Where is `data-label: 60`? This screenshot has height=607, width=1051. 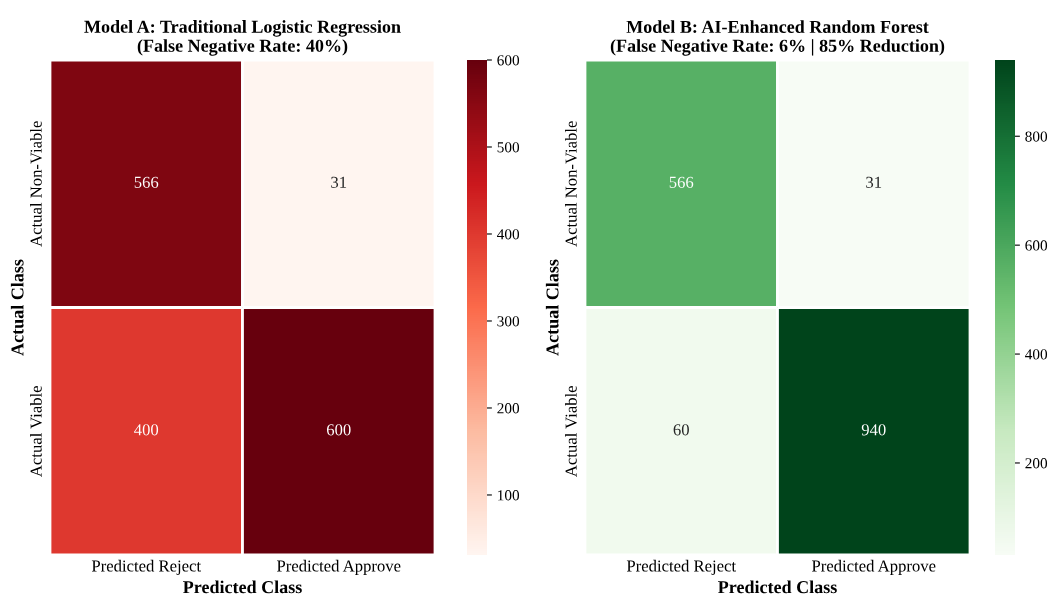
data-label: 60 is located at coordinates (681, 430).